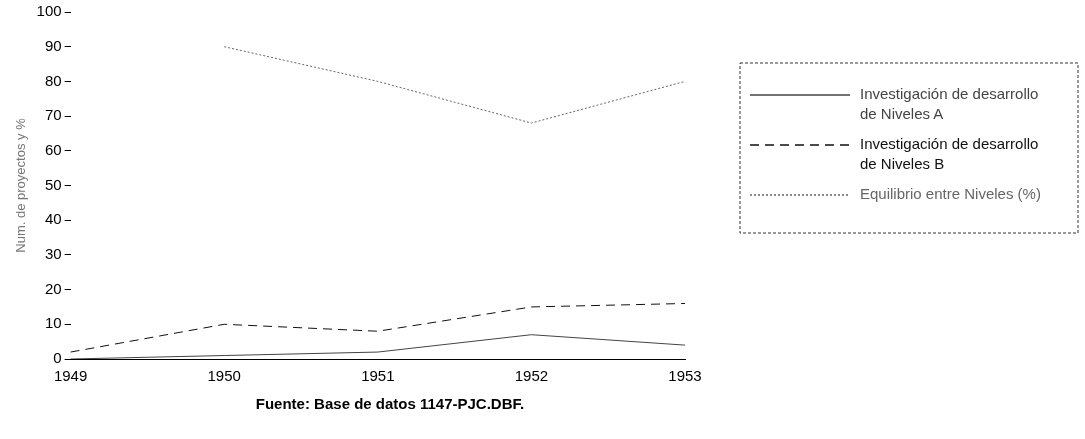 This screenshot has width=1085, height=439. Describe the element at coordinates (53, 115) in the screenshot. I see `y-tick-label: 70` at that location.